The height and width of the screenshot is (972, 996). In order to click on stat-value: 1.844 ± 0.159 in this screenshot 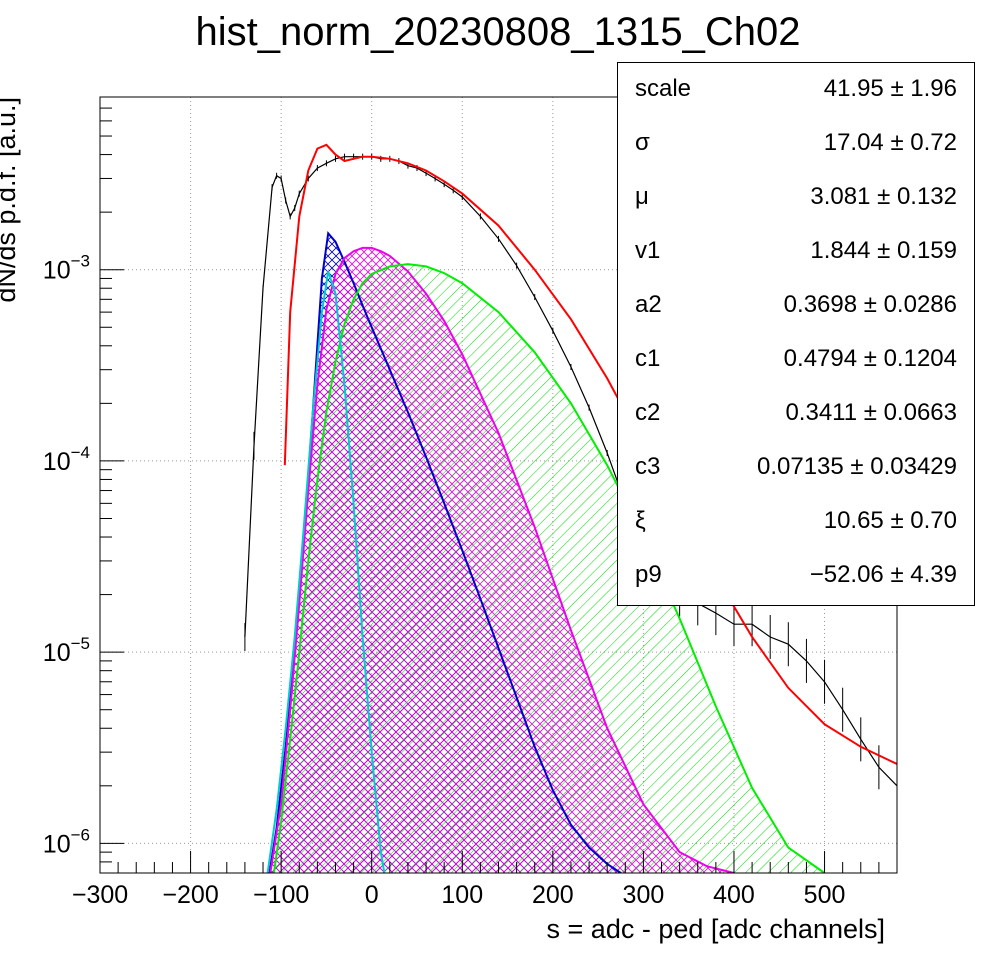, I will do `click(883, 250)`.